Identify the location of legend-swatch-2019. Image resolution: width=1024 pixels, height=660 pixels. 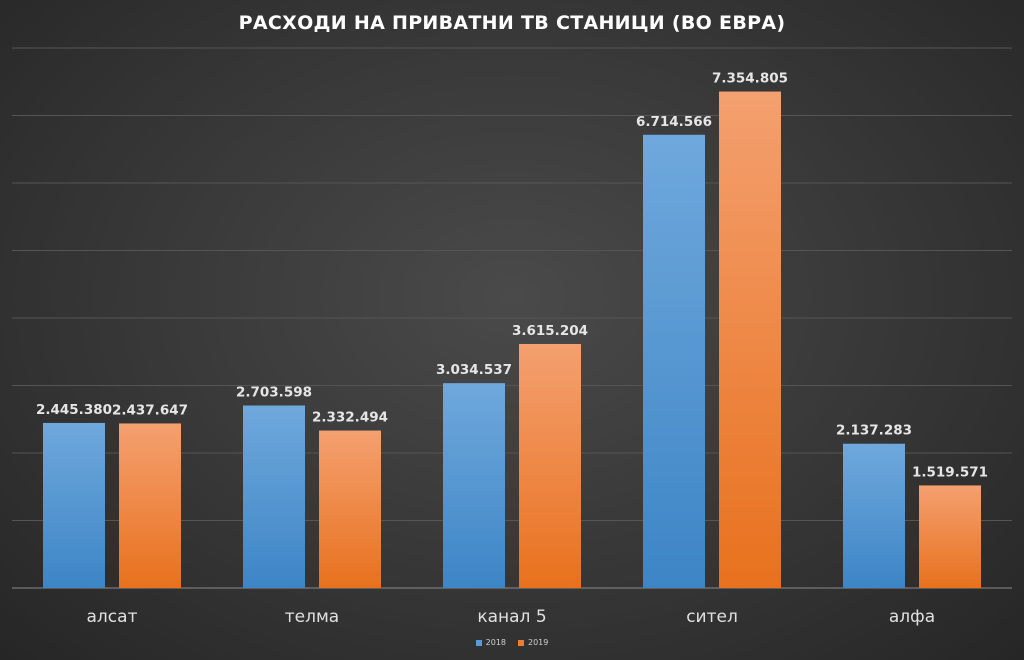
(521, 642).